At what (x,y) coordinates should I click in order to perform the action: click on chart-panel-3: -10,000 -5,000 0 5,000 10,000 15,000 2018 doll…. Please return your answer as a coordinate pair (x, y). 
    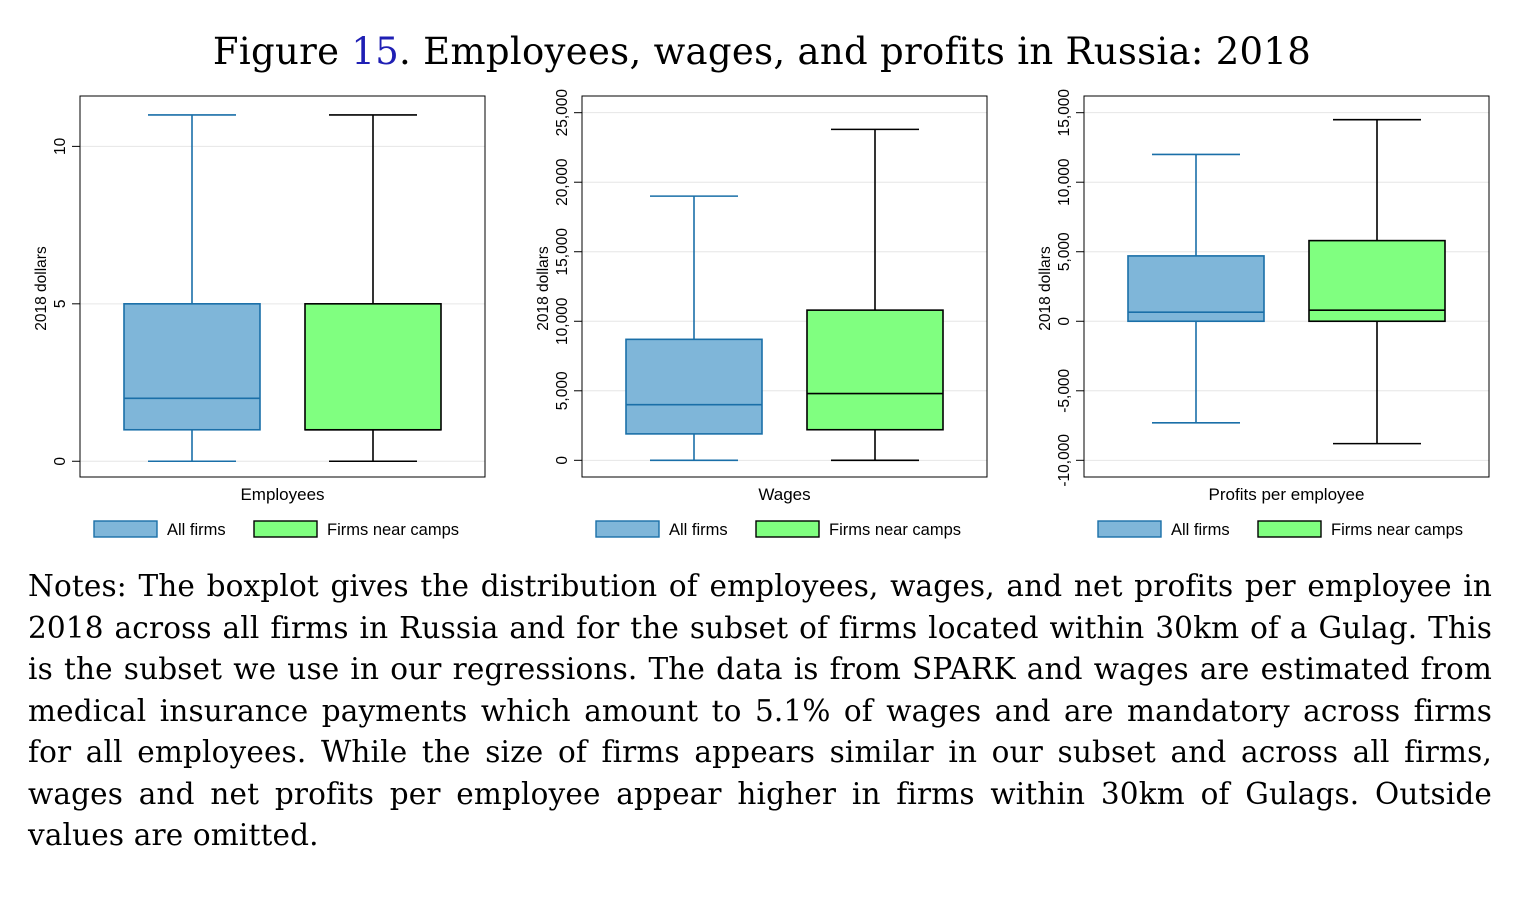
    Looking at the image, I should click on (1263, 314).